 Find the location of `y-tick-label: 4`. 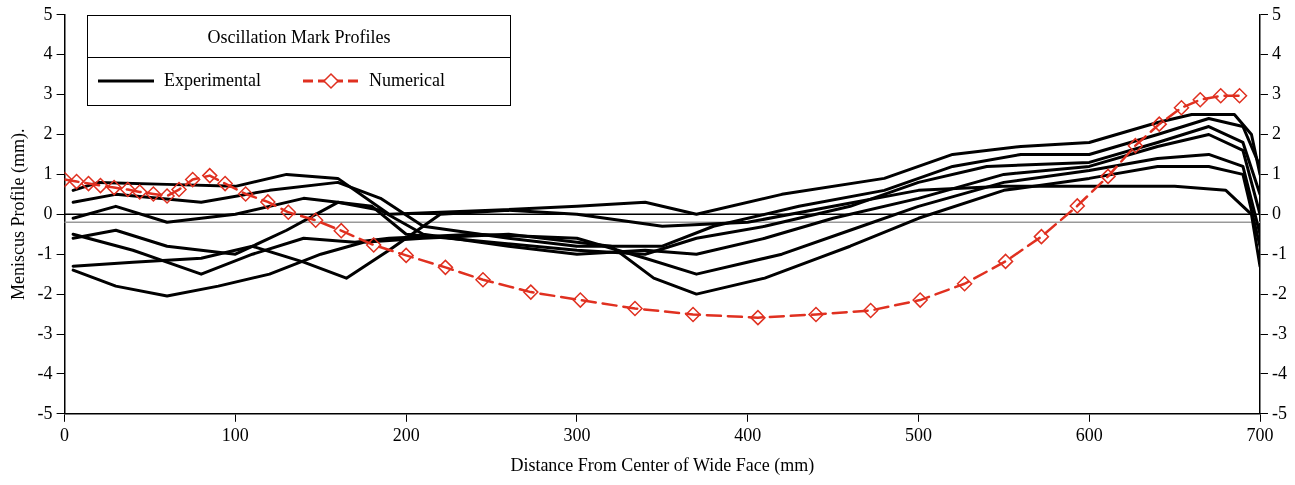

y-tick-label: 4 is located at coordinates (48, 53).